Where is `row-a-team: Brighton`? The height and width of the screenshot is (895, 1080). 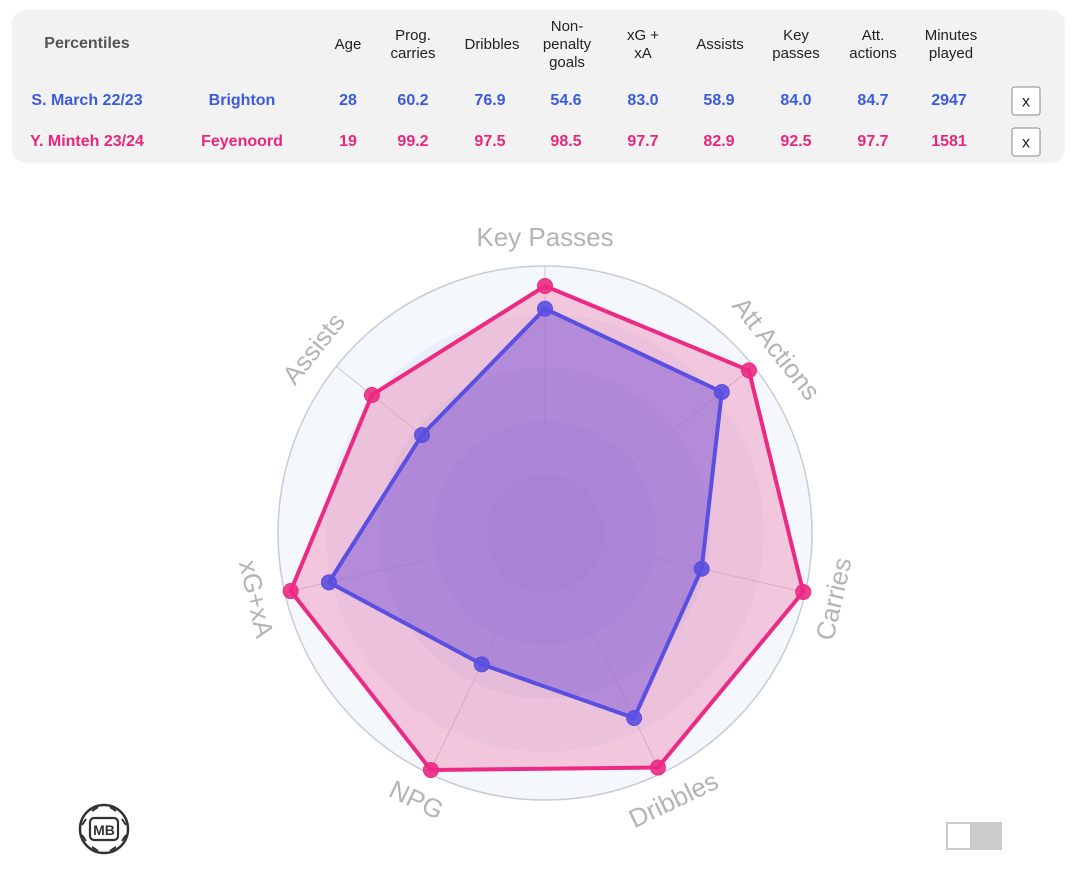 row-a-team: Brighton is located at coordinates (242, 100).